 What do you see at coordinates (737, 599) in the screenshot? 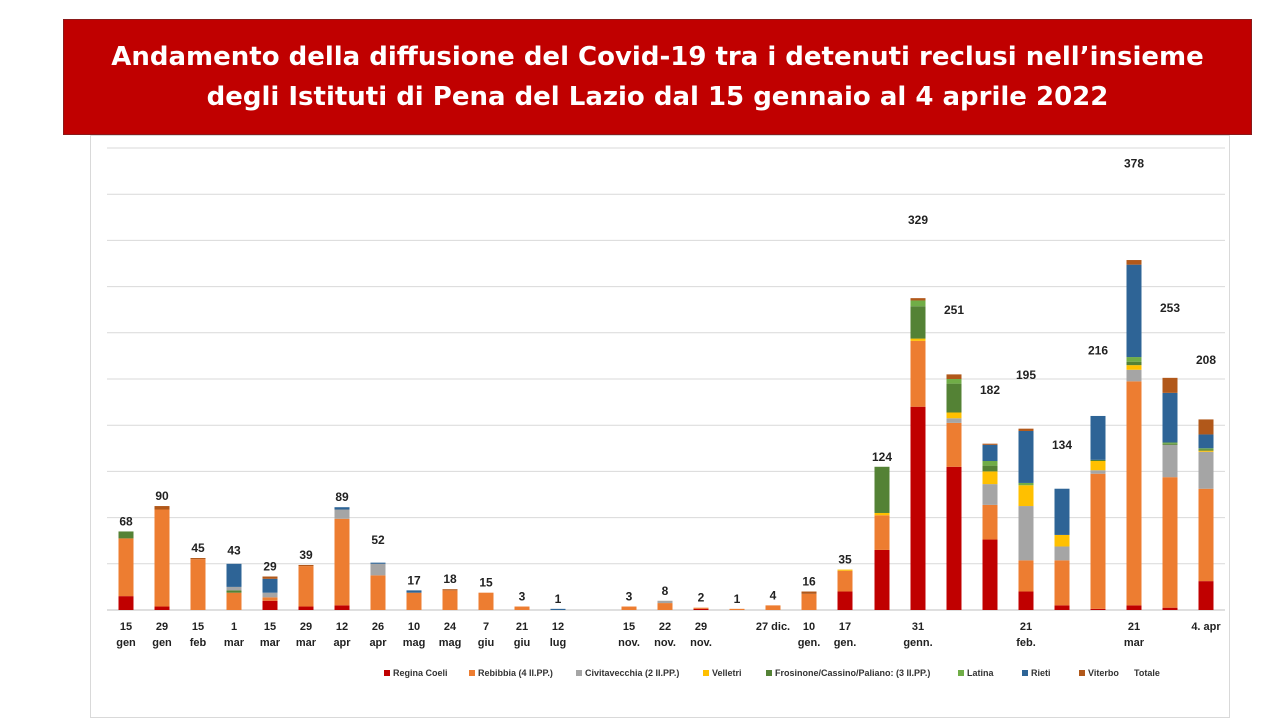
I see `total-label: 1` at bounding box center [737, 599].